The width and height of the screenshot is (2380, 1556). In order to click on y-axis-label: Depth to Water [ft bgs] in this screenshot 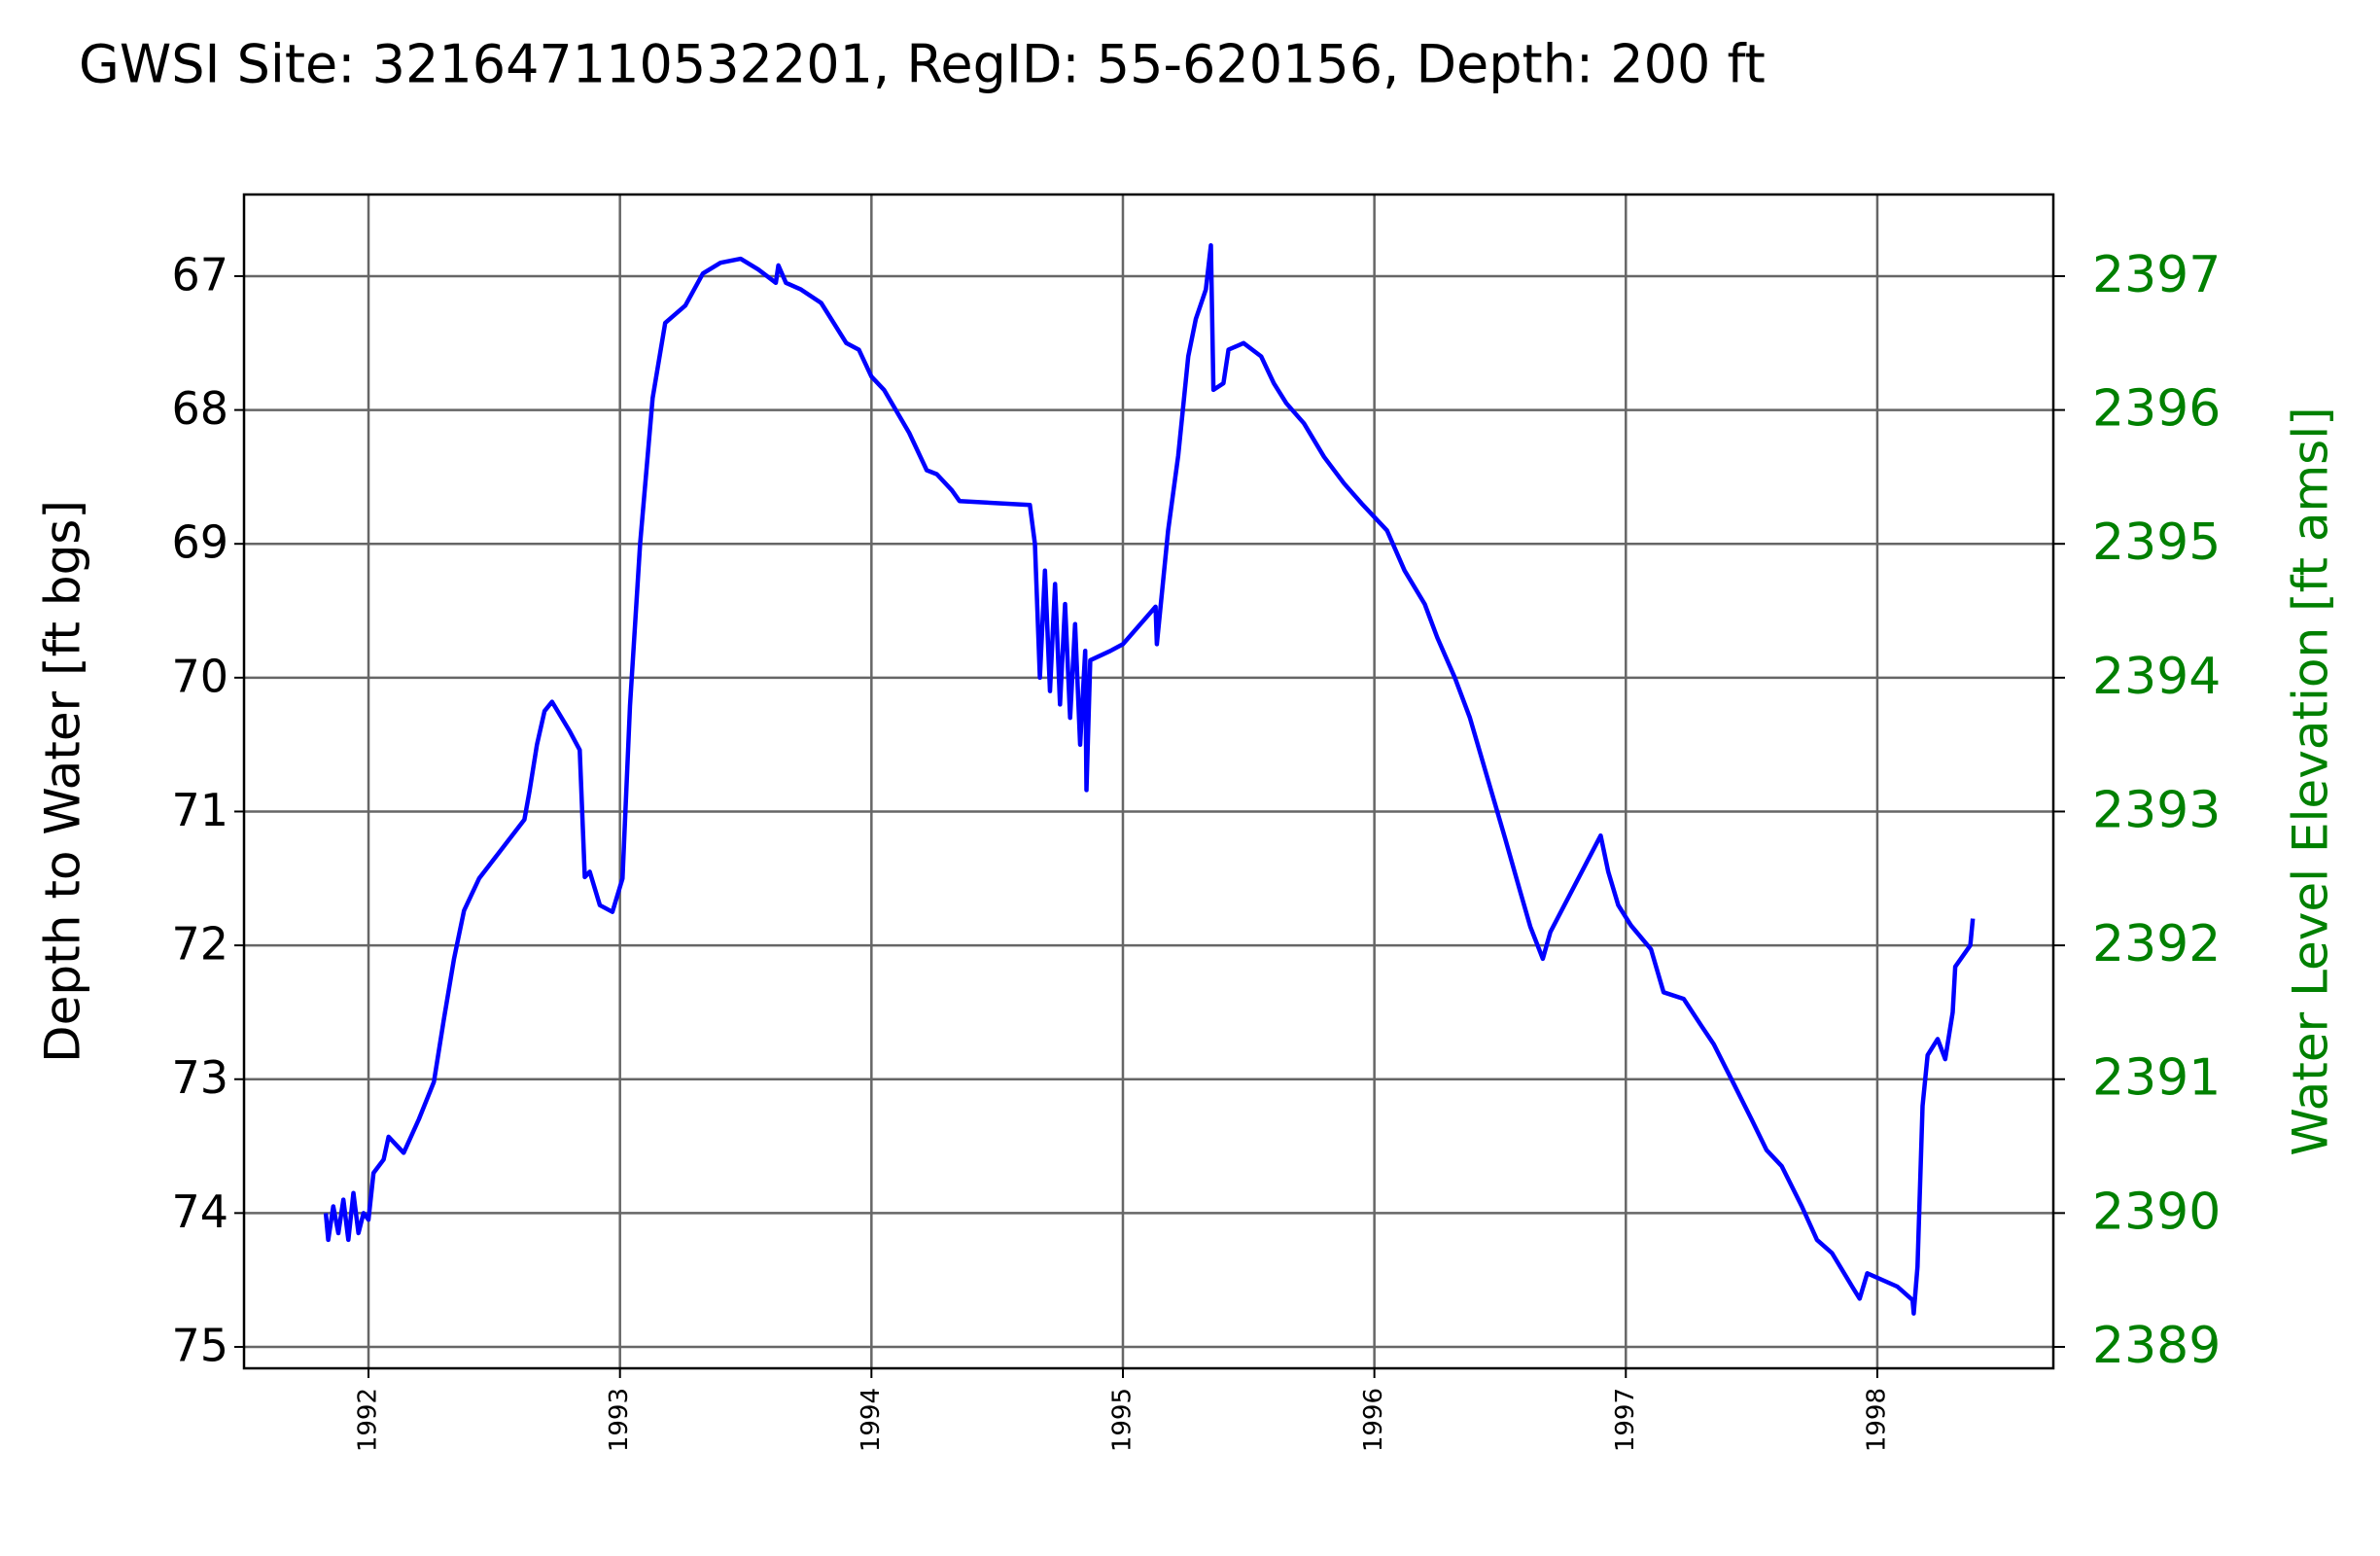, I will do `click(63, 781)`.